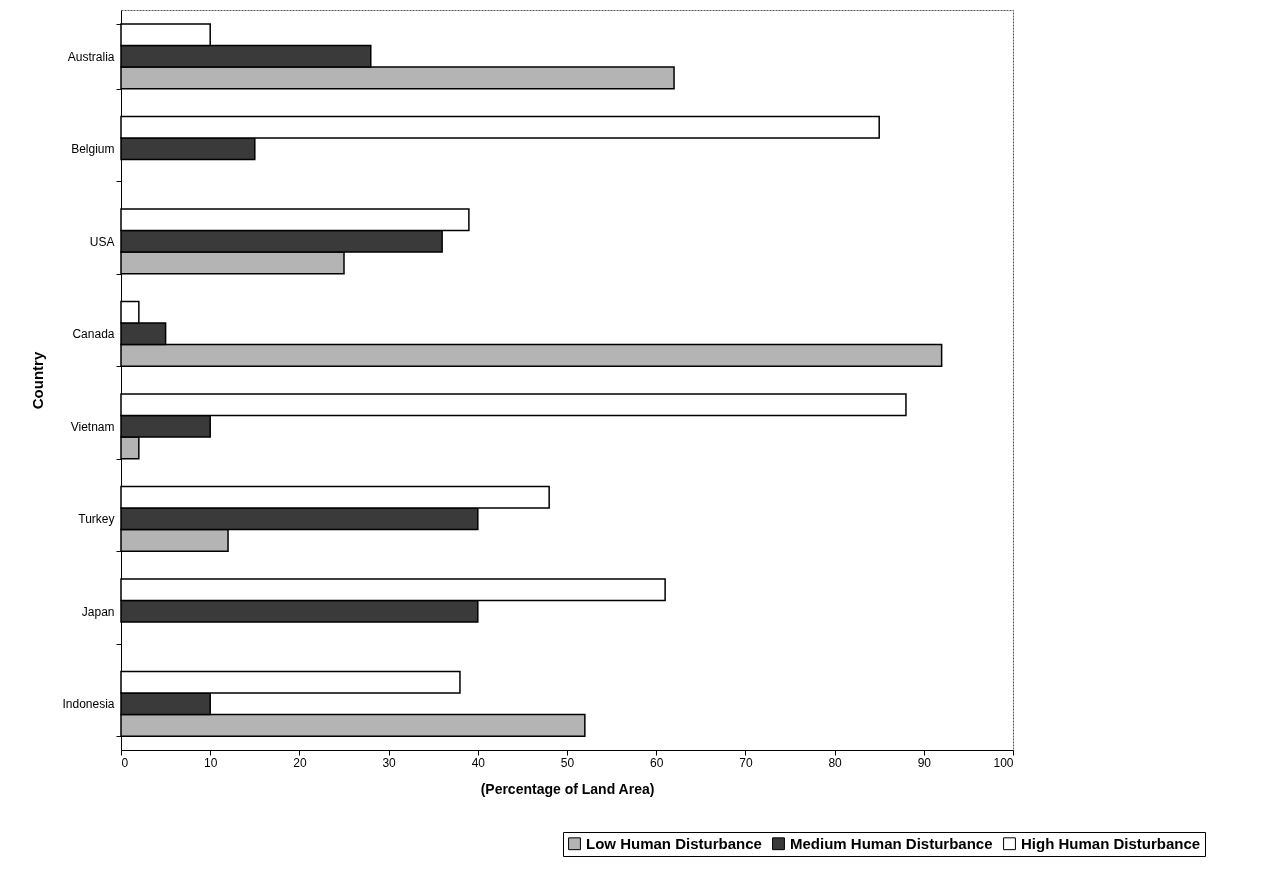  Describe the element at coordinates (567, 762) in the screenshot. I see `x-tick-label: 50` at that location.